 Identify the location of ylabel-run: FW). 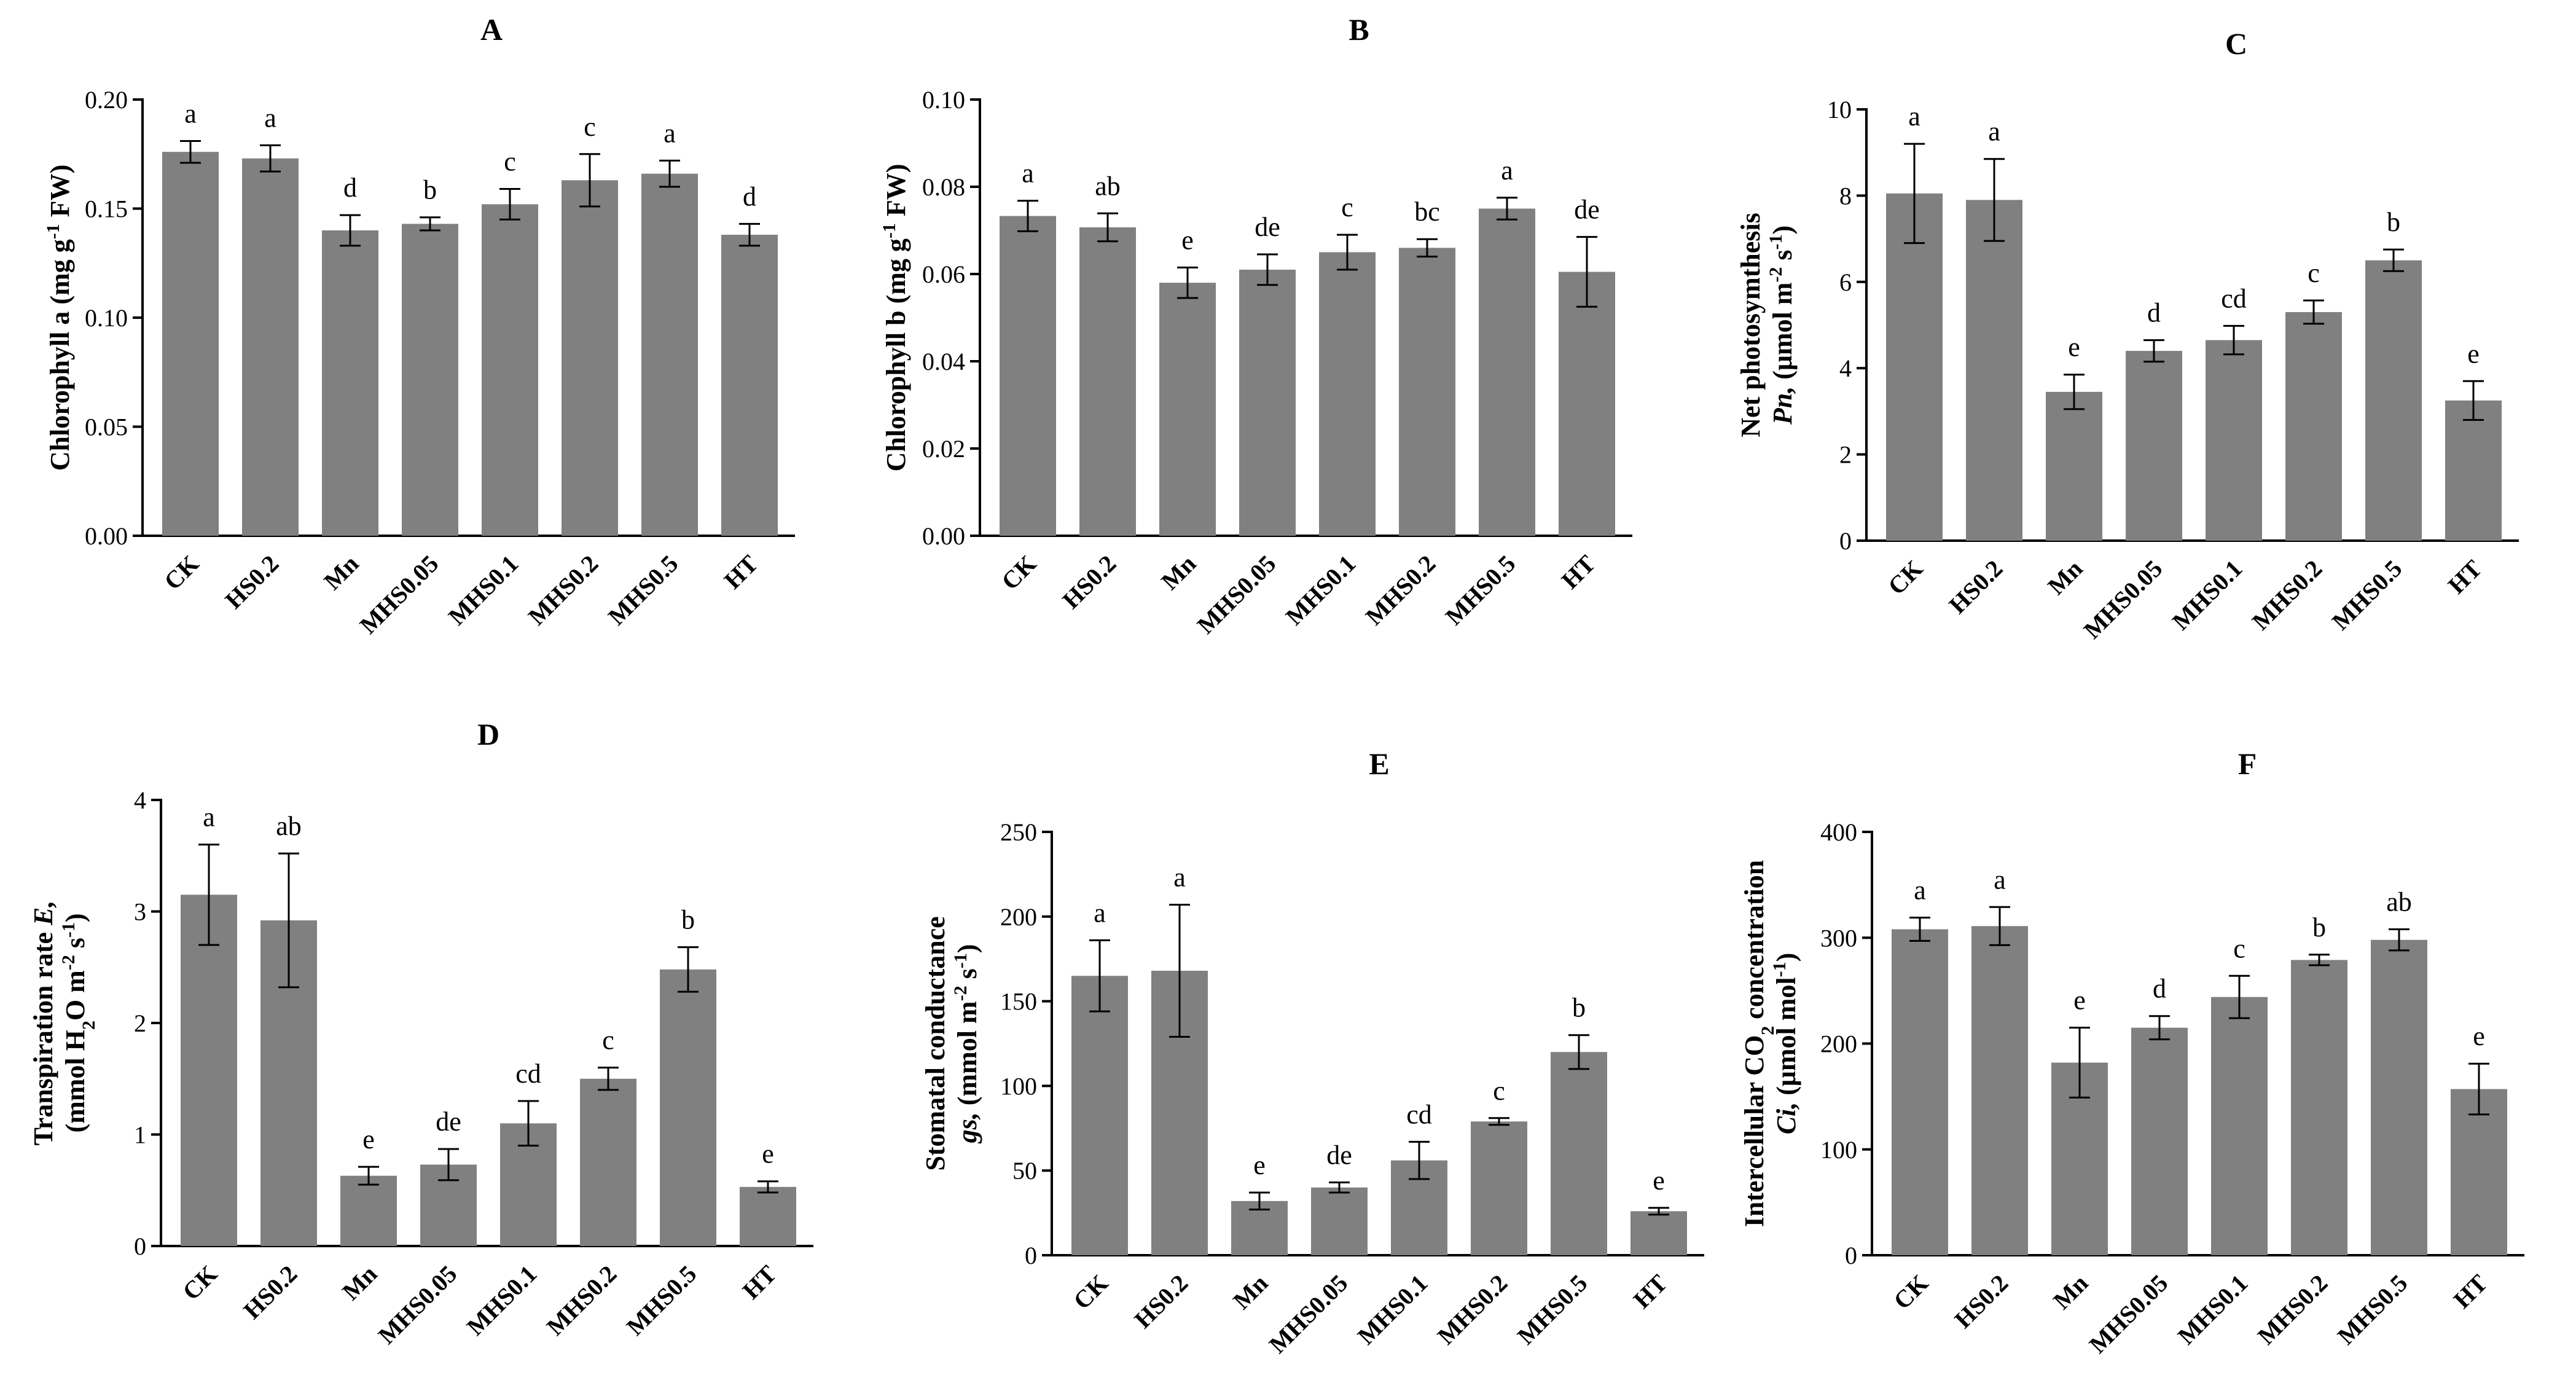
(896, 194).